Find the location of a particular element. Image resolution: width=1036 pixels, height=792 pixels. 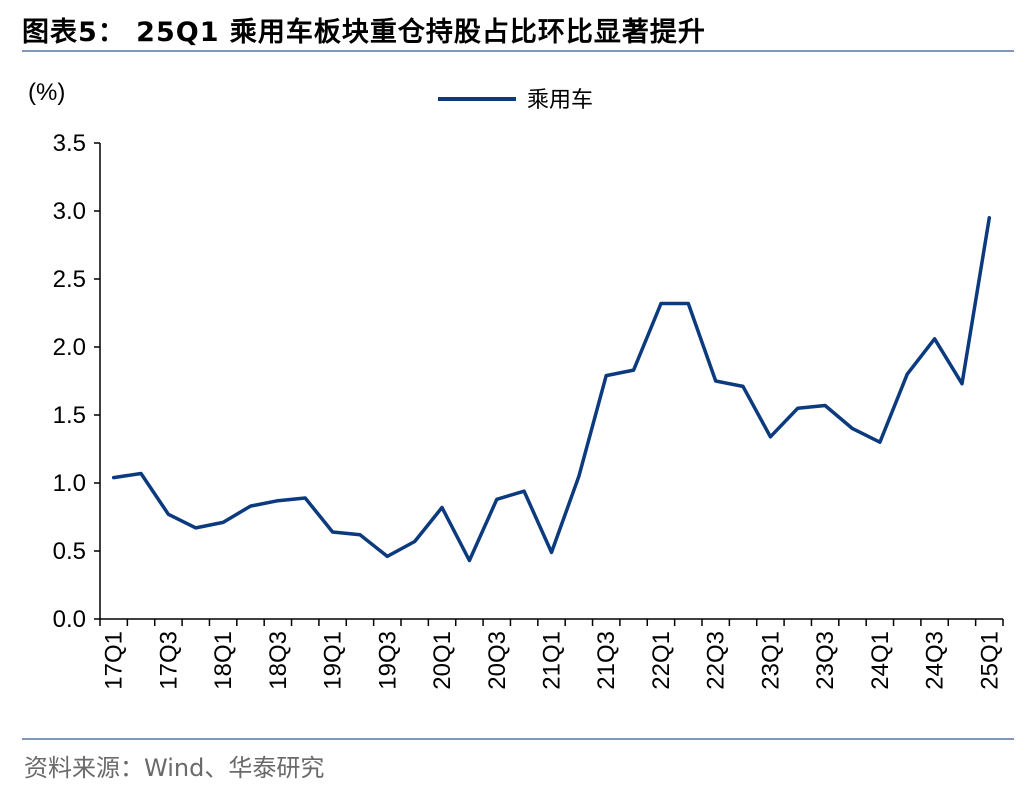

x-tick-label: 17Q1 is located at coordinates (114, 660).